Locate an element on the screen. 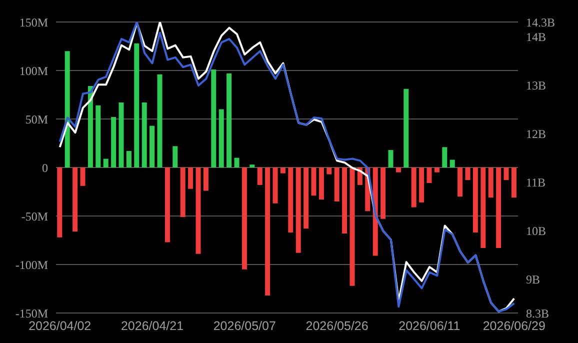 Image resolution: width=578 pixels, height=343 pixels. x-tick-label: 2026/04/02 is located at coordinates (60, 325).